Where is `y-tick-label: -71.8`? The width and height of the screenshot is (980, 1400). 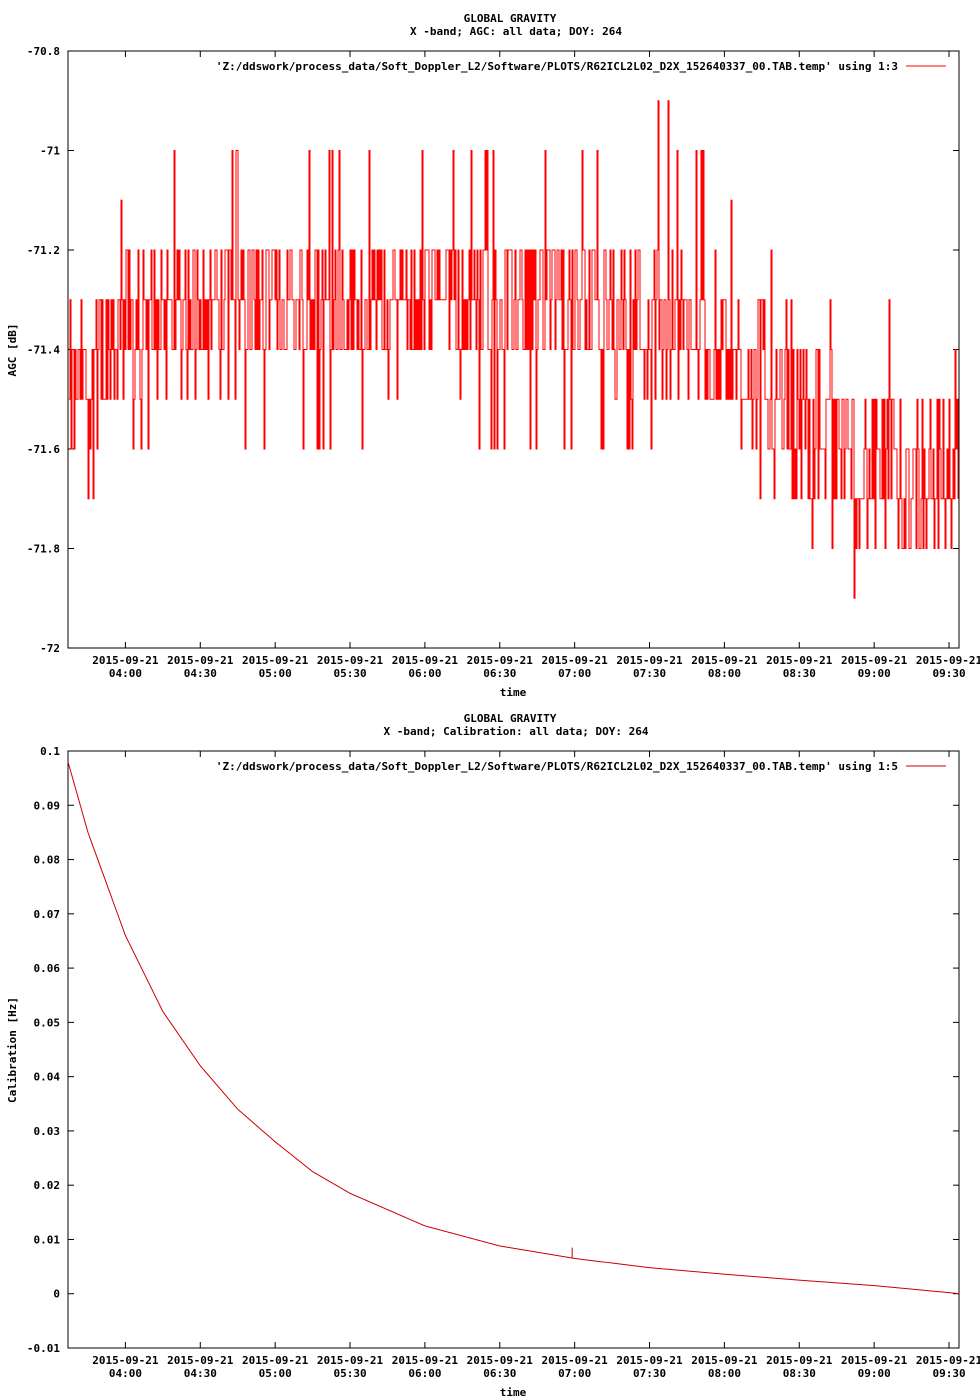 y-tick-label: -71.8 is located at coordinates (43, 549).